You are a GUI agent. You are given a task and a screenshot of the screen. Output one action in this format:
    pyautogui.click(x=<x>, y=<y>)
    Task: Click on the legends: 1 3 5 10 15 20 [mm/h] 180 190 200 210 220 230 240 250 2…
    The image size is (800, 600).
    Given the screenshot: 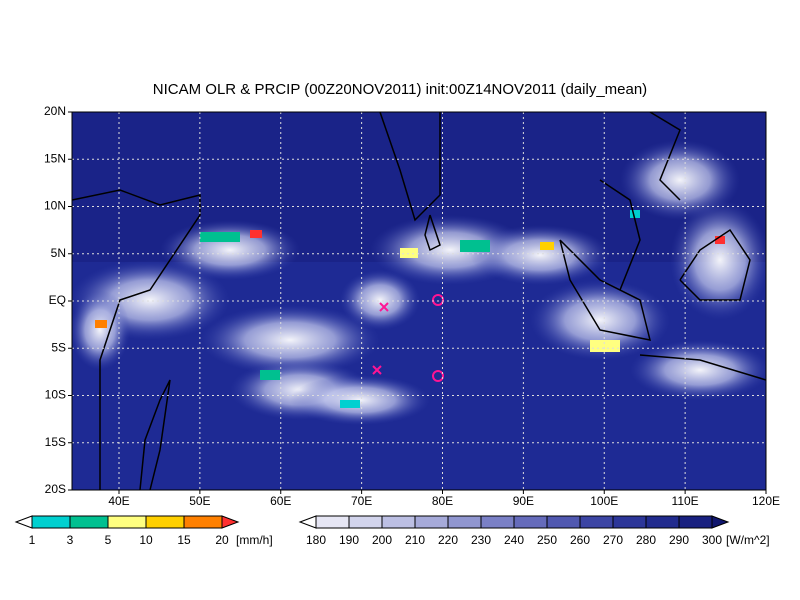 What is the action you would take?
    pyautogui.click(x=392, y=531)
    